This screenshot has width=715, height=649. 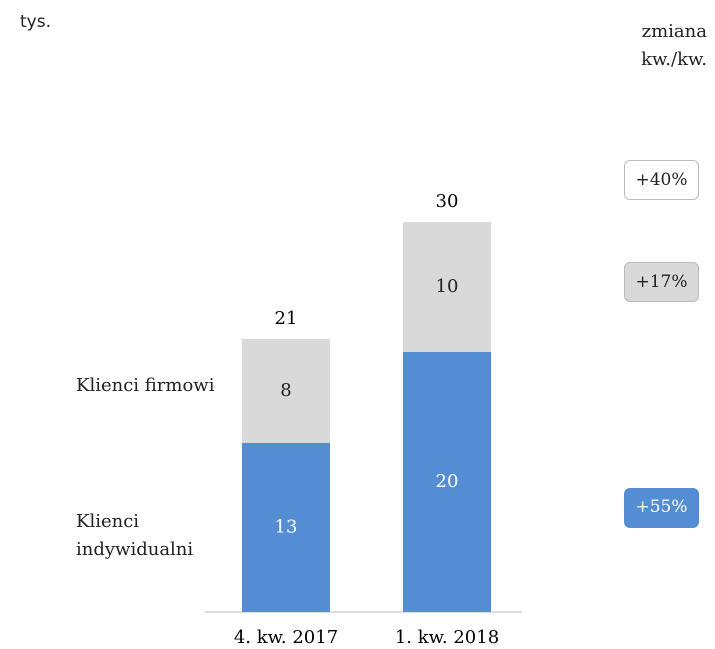 What do you see at coordinates (447, 637) in the screenshot?
I see `x-tick-label: 1. kw. 2018` at bounding box center [447, 637].